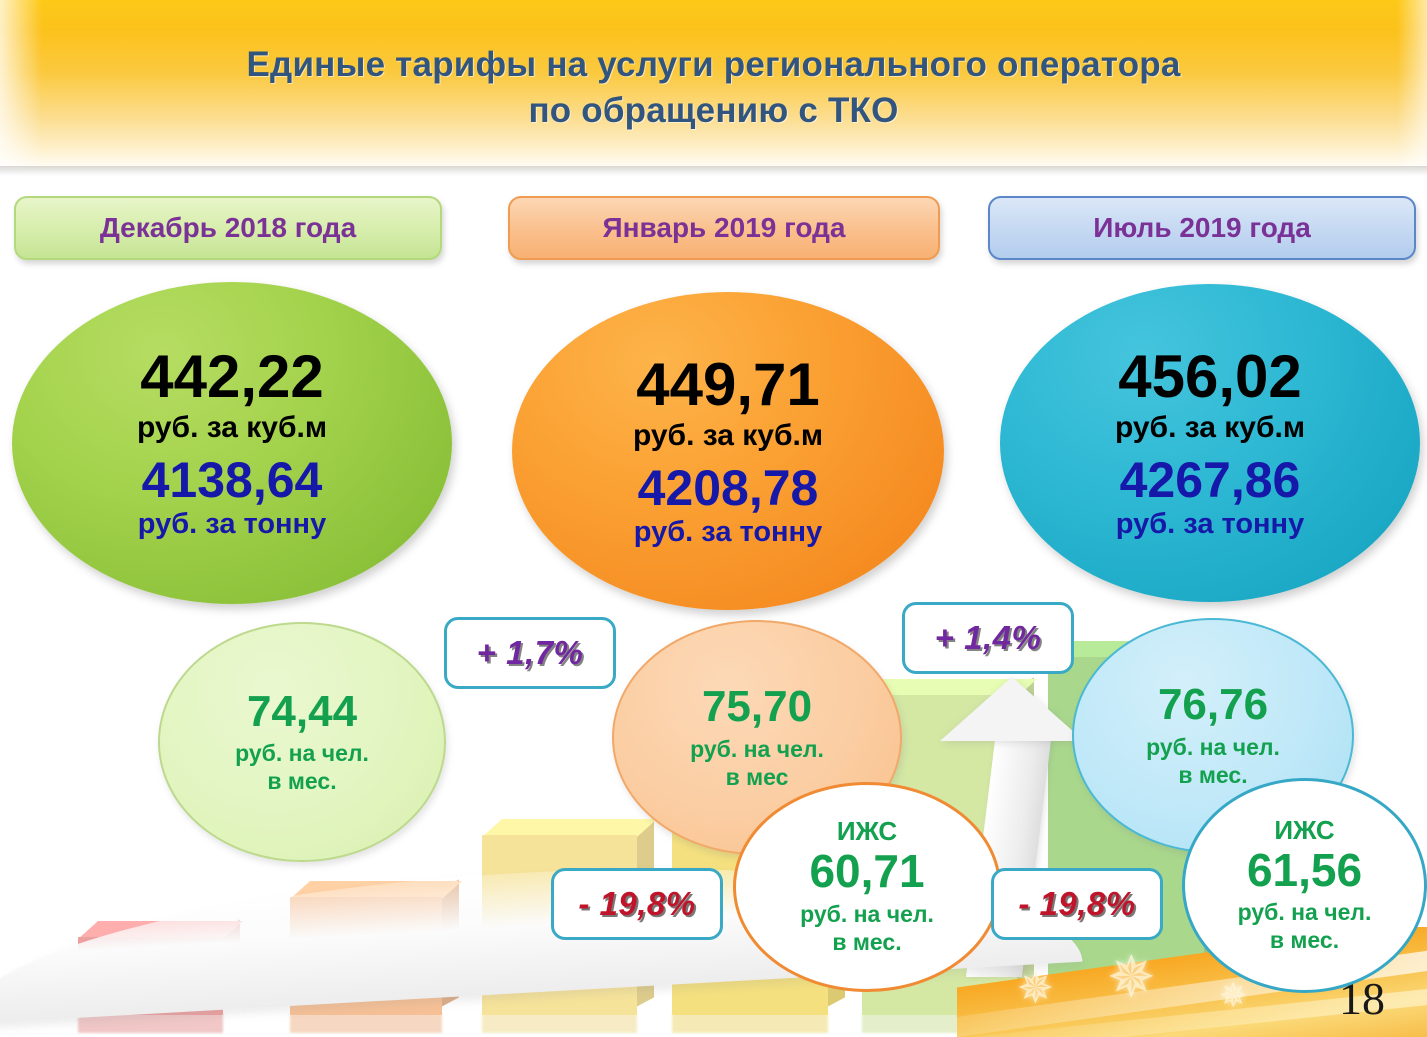 The width and height of the screenshot is (1427, 1037). Describe the element at coordinates (1304, 869) in the screenshot. I see `izhs-value: 61,56` at that location.